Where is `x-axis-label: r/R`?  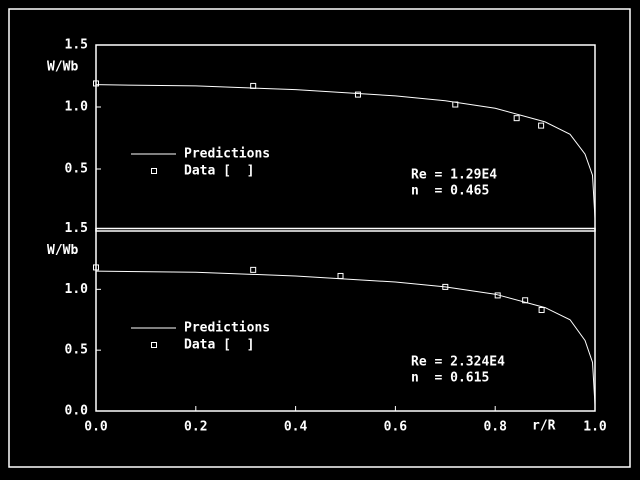
x-axis-label: r/R is located at coordinates (544, 426).